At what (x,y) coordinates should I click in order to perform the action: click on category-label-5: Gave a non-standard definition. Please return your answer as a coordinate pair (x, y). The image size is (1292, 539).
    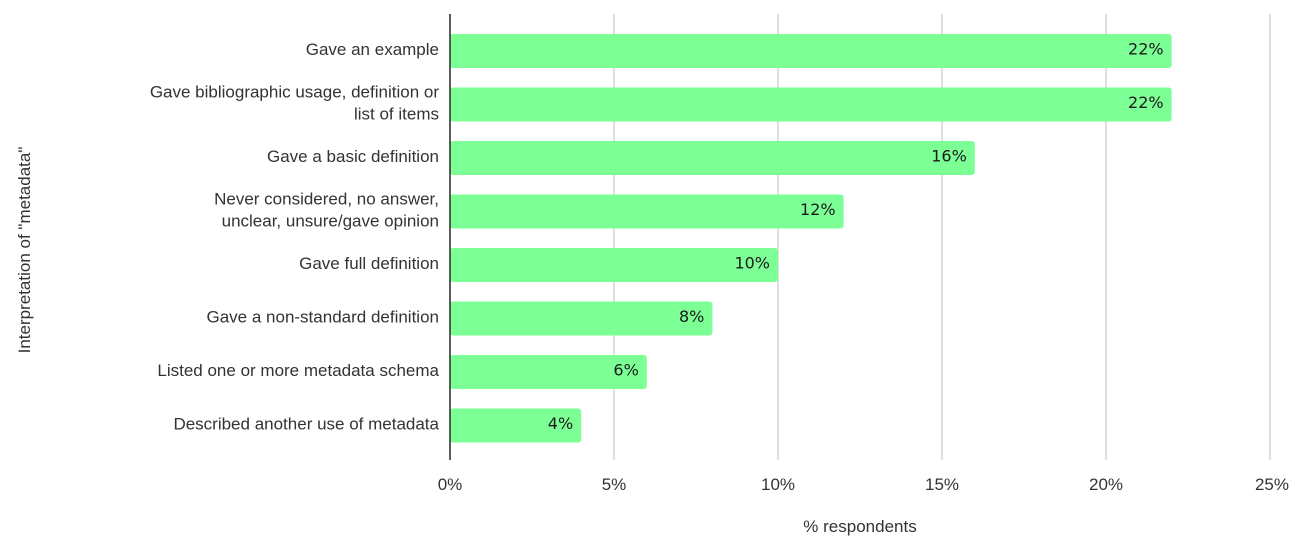
    Looking at the image, I should click on (323, 317).